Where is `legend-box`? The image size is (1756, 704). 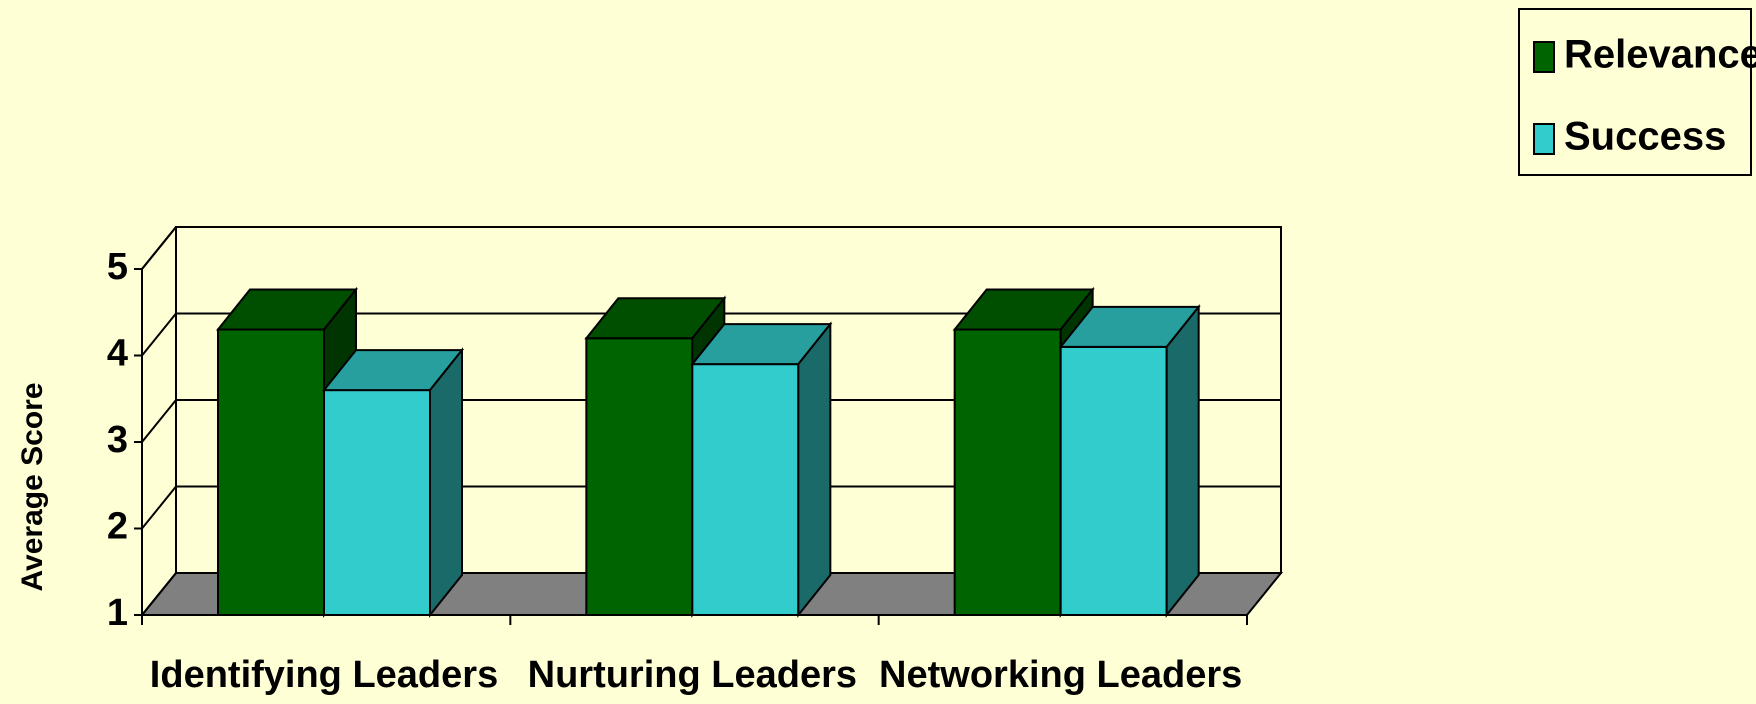
legend-box is located at coordinates (1635, 92).